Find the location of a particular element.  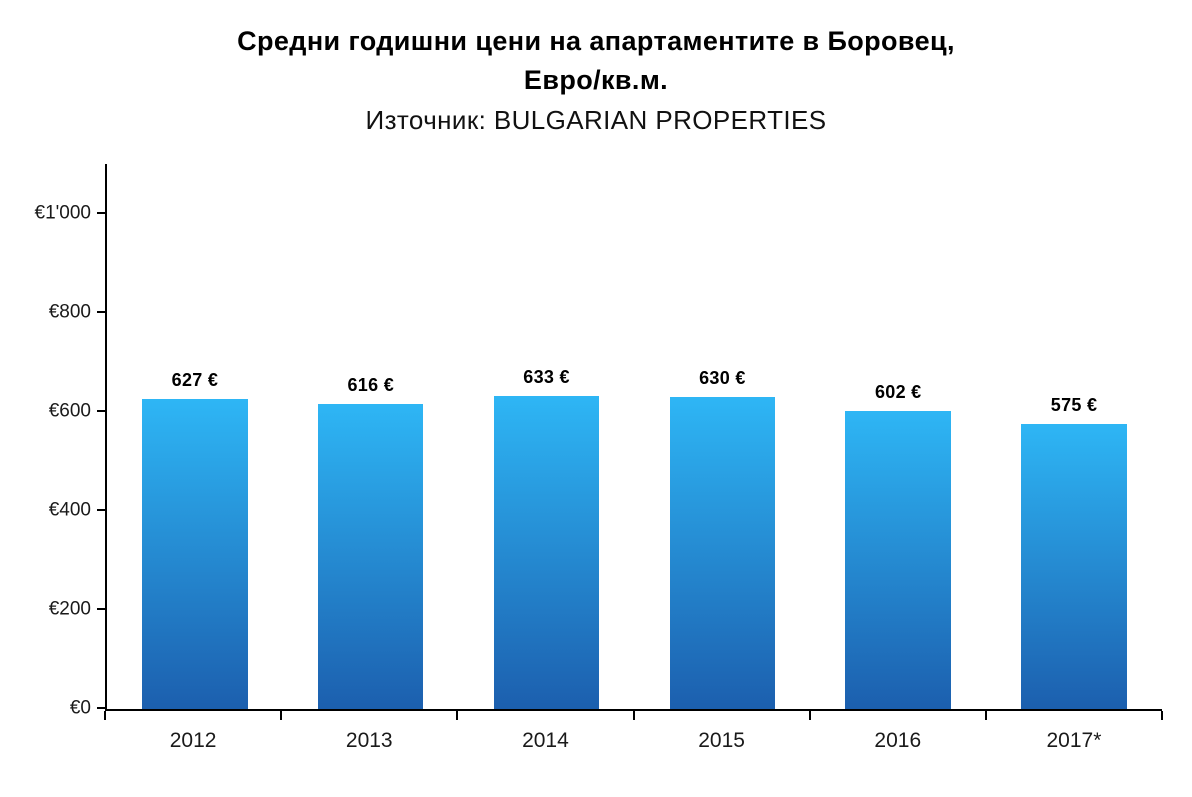

bar-cell: 602 € is located at coordinates (898, 437).